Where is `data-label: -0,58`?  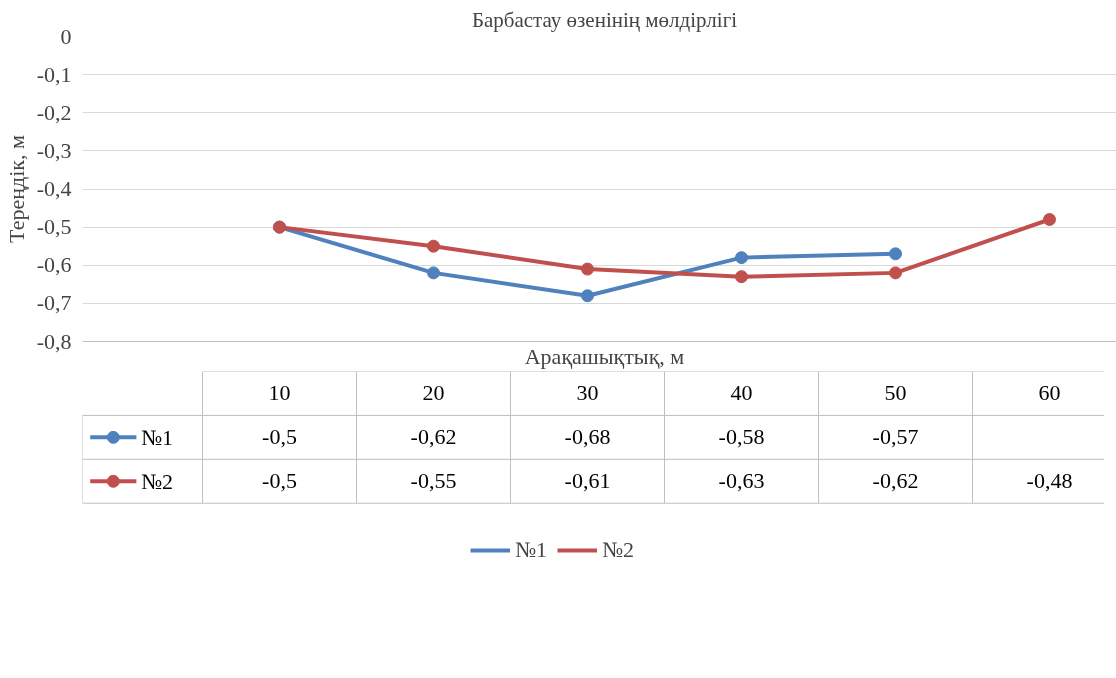 data-label: -0,58 is located at coordinates (741, 437).